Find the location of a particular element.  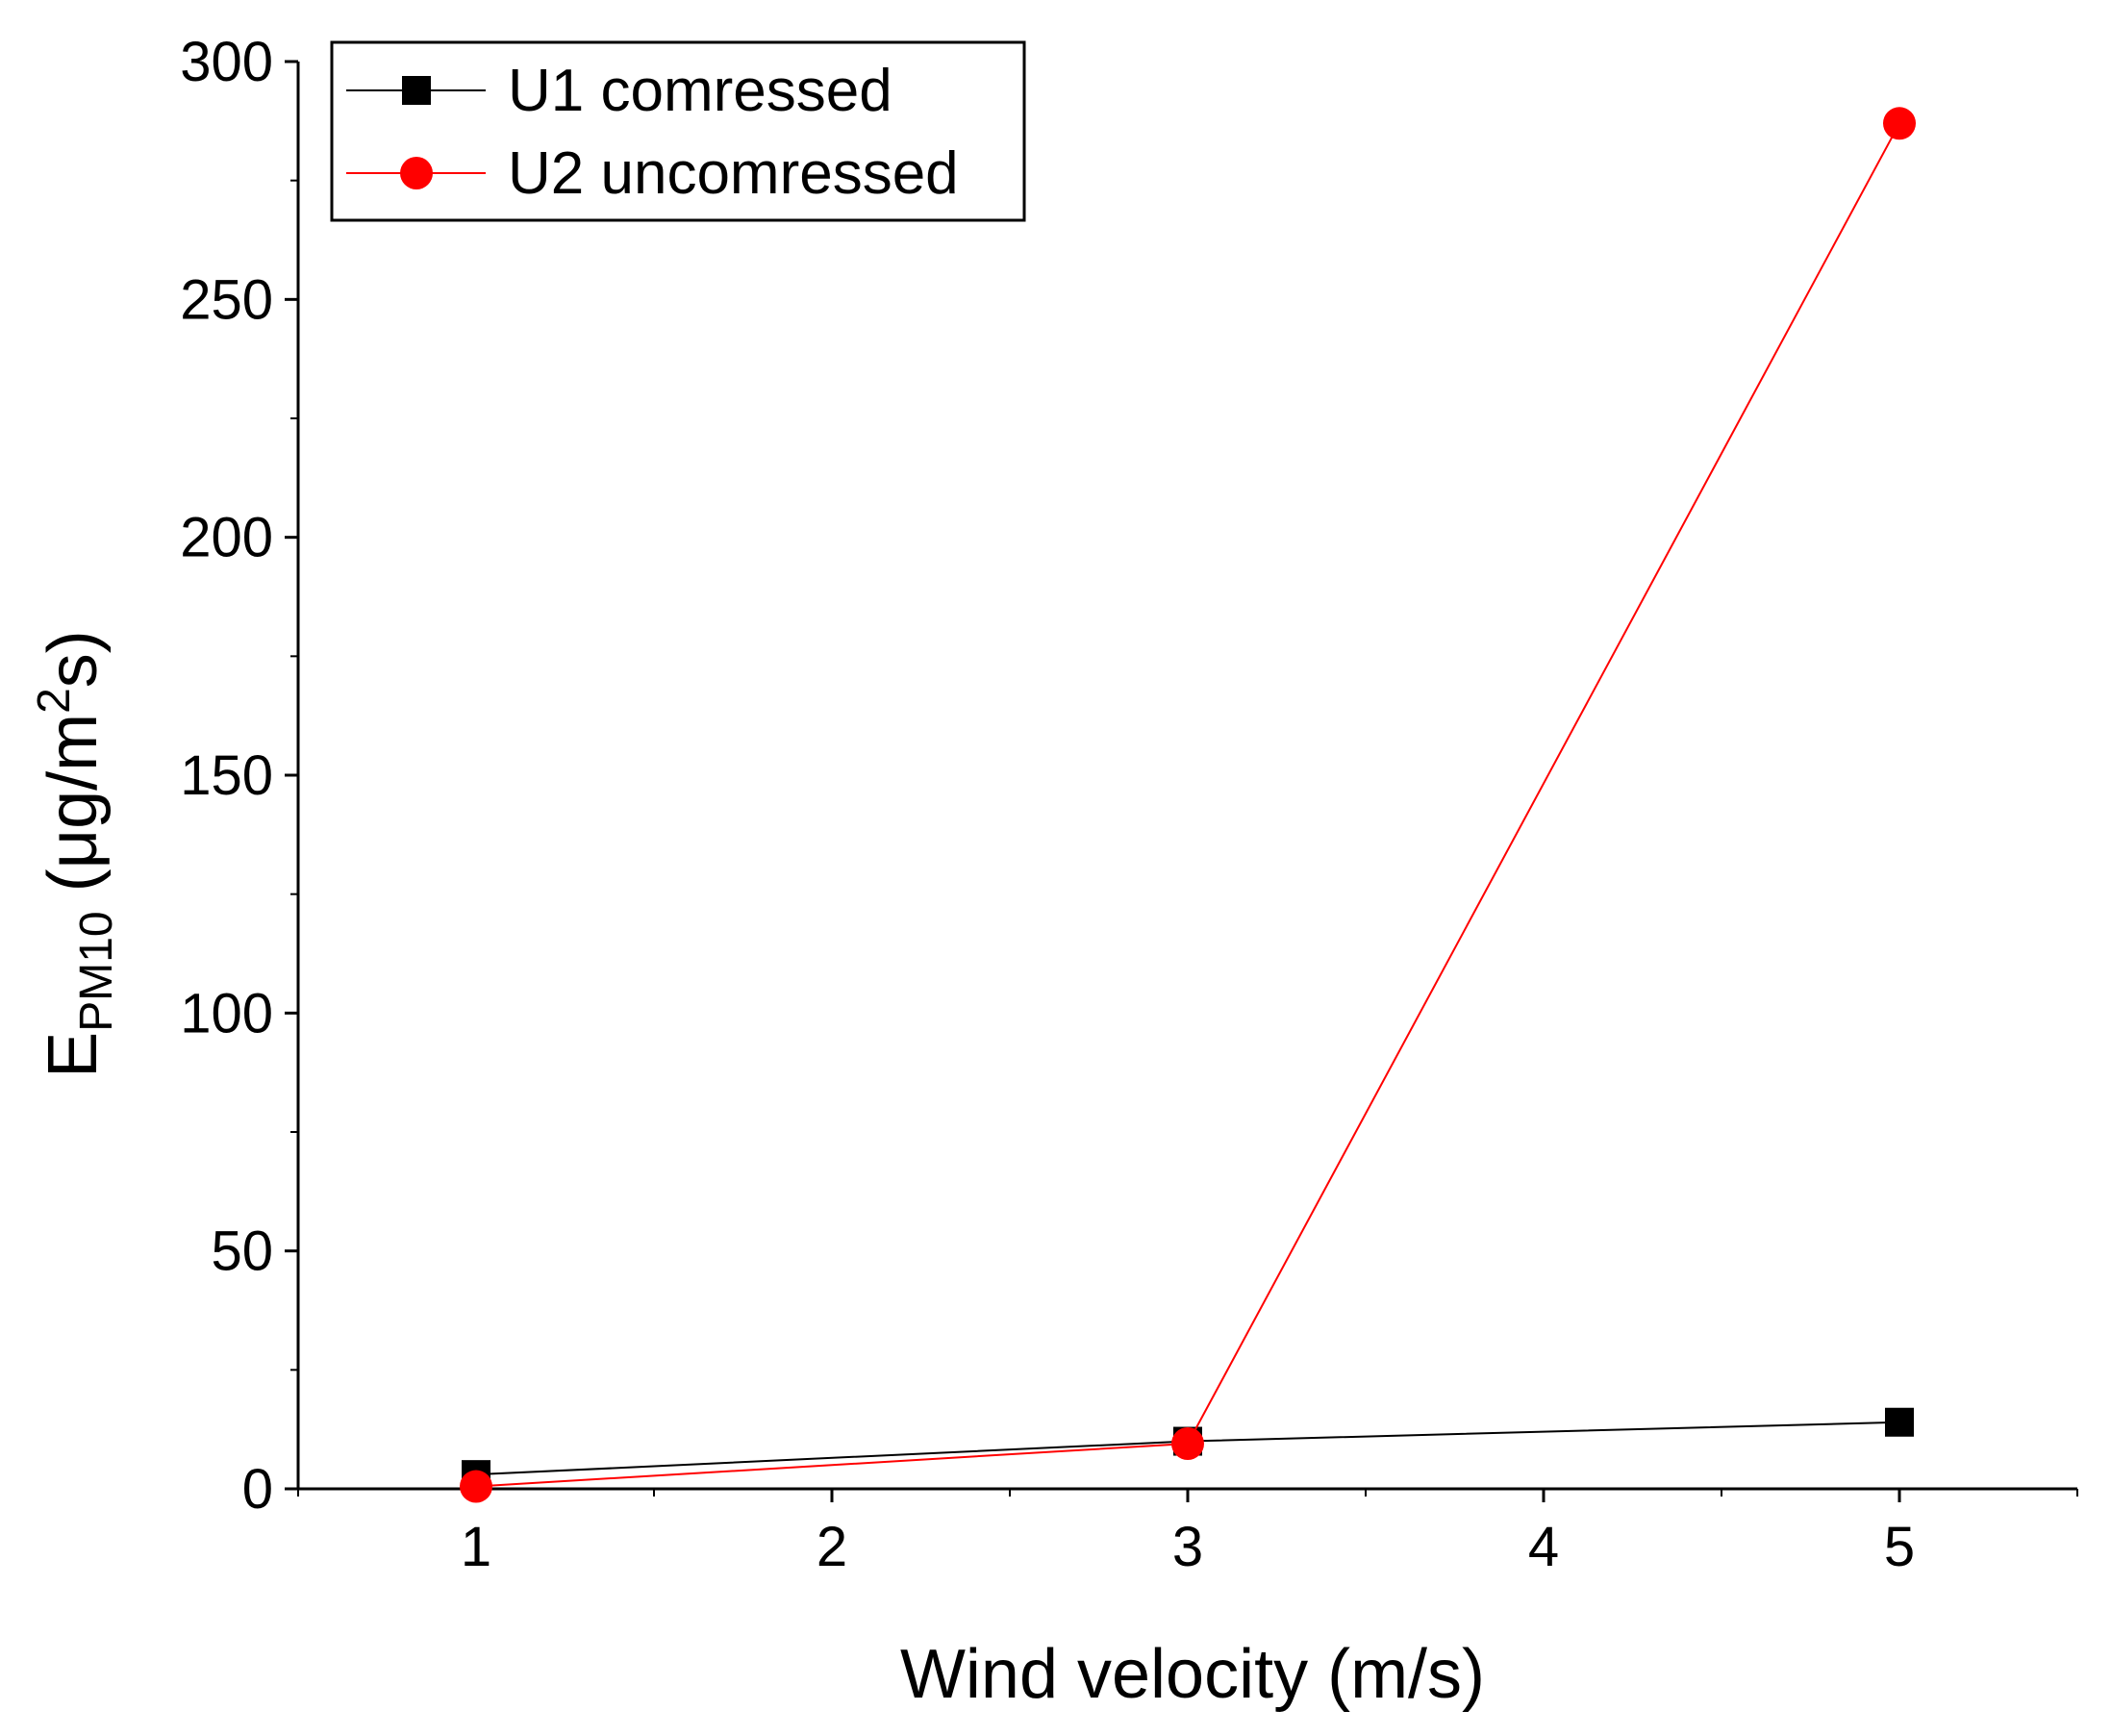

x-axis-title: Wind velocity (m/s) is located at coordinates (1193, 1674).